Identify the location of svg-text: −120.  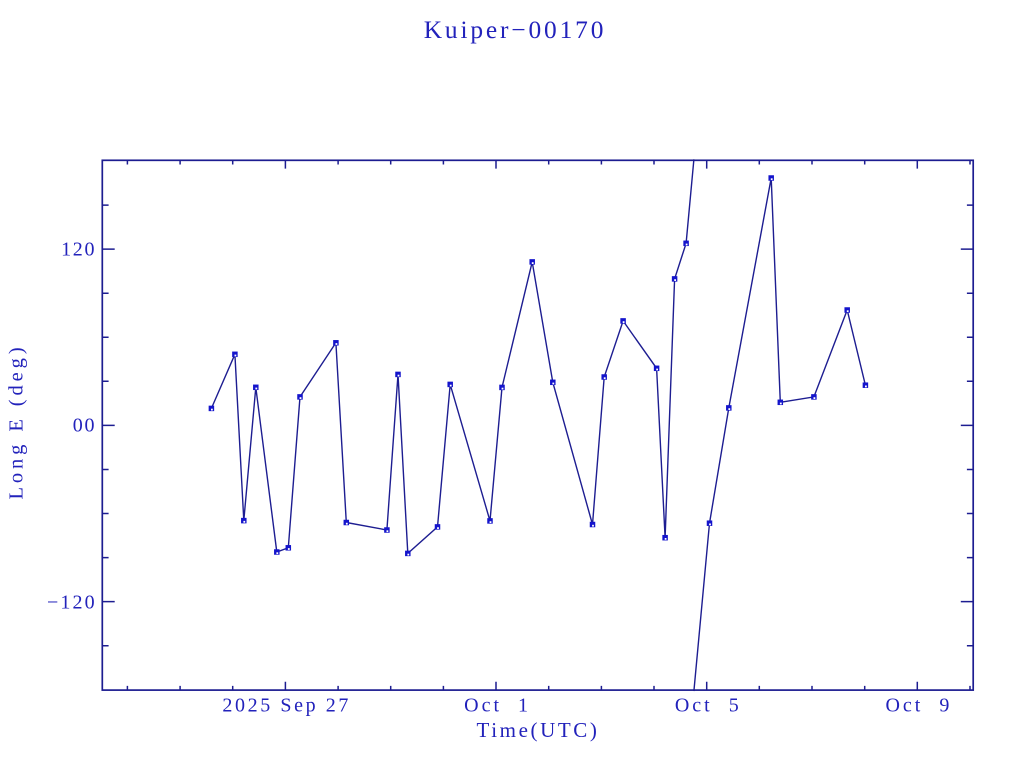
(72, 602).